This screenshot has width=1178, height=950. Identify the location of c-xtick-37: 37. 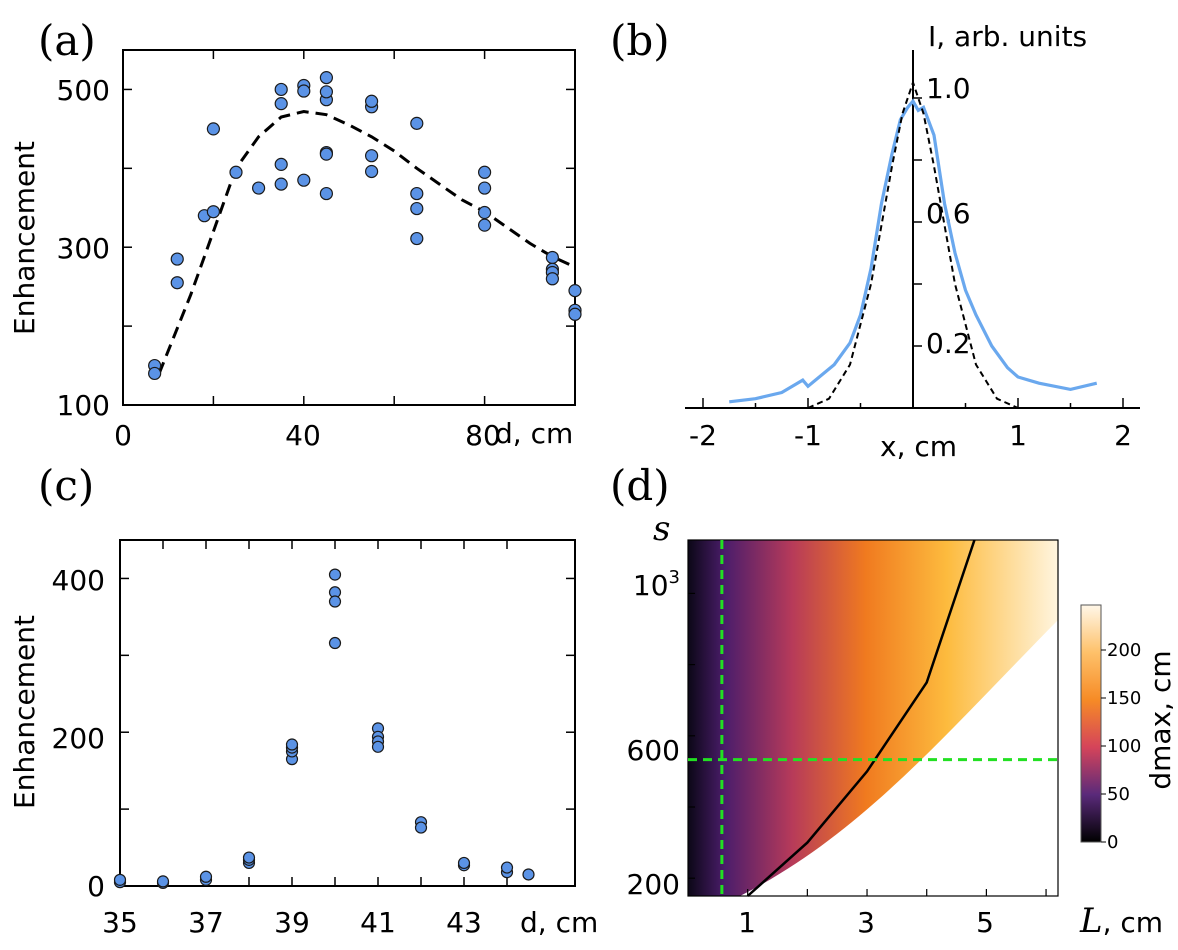
(206, 922).